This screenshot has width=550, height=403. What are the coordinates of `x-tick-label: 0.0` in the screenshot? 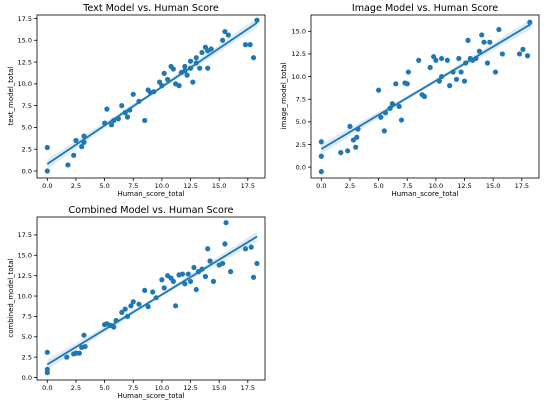 It's located at (47, 388).